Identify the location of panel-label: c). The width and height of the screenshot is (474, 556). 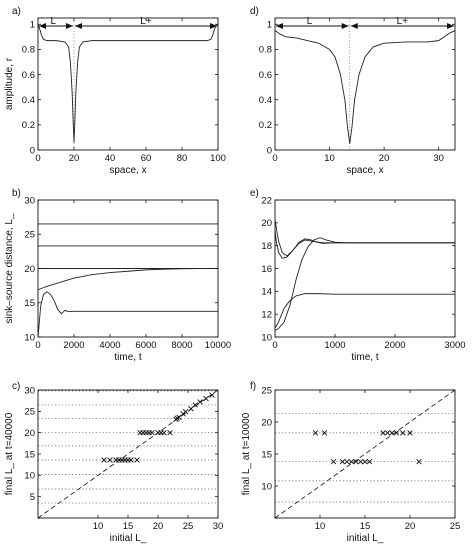
(16, 386).